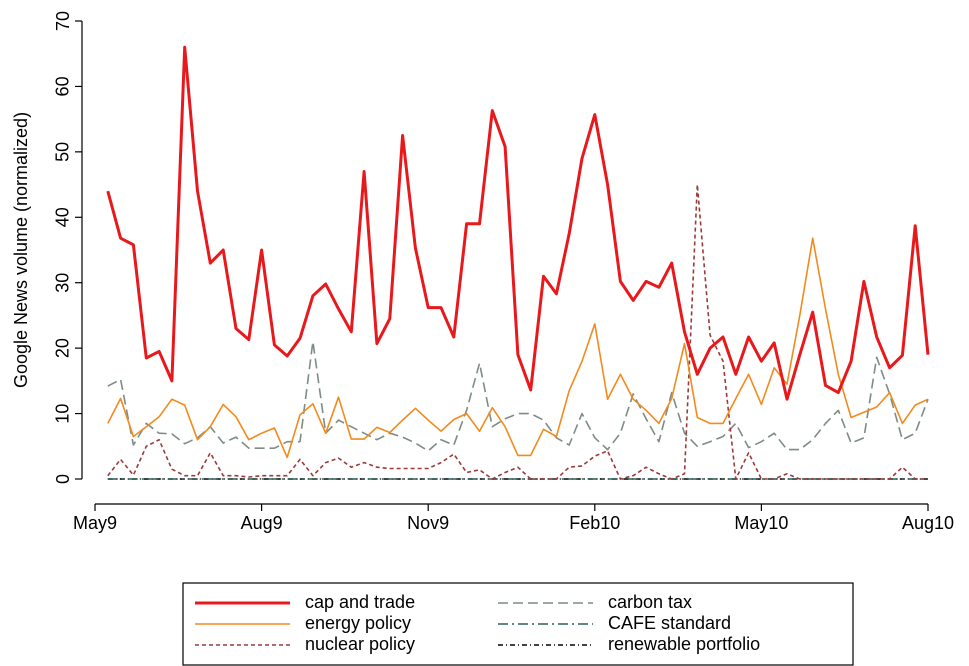 The image size is (969, 666). What do you see at coordinates (928, 523) in the screenshot?
I see `x-tick-label: Aug10` at bounding box center [928, 523].